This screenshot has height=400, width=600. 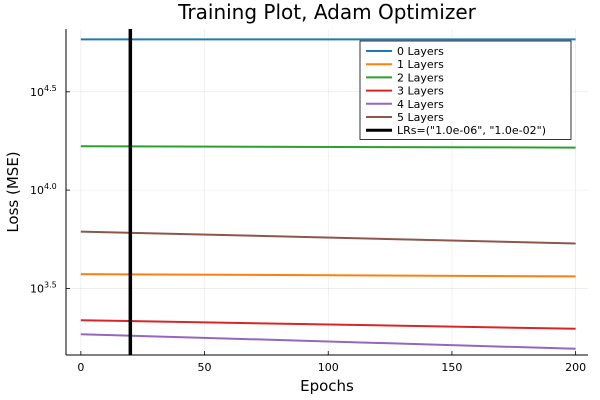 What do you see at coordinates (80, 367) in the screenshot?
I see `x-tick-label: 0` at bounding box center [80, 367].